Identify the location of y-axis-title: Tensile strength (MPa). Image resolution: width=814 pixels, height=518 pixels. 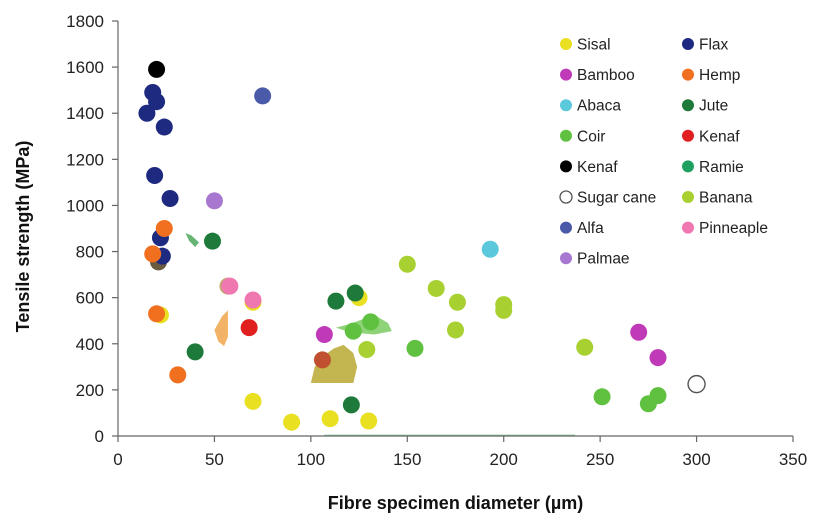
(23, 237).